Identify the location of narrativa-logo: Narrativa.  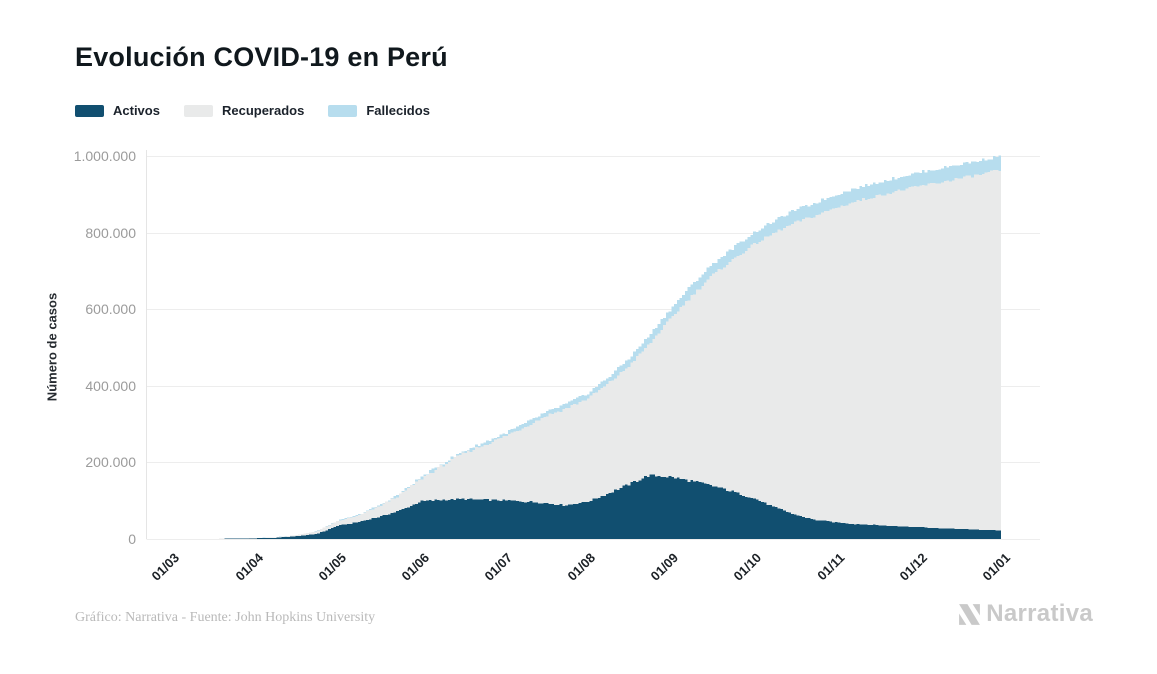
(1025, 614).